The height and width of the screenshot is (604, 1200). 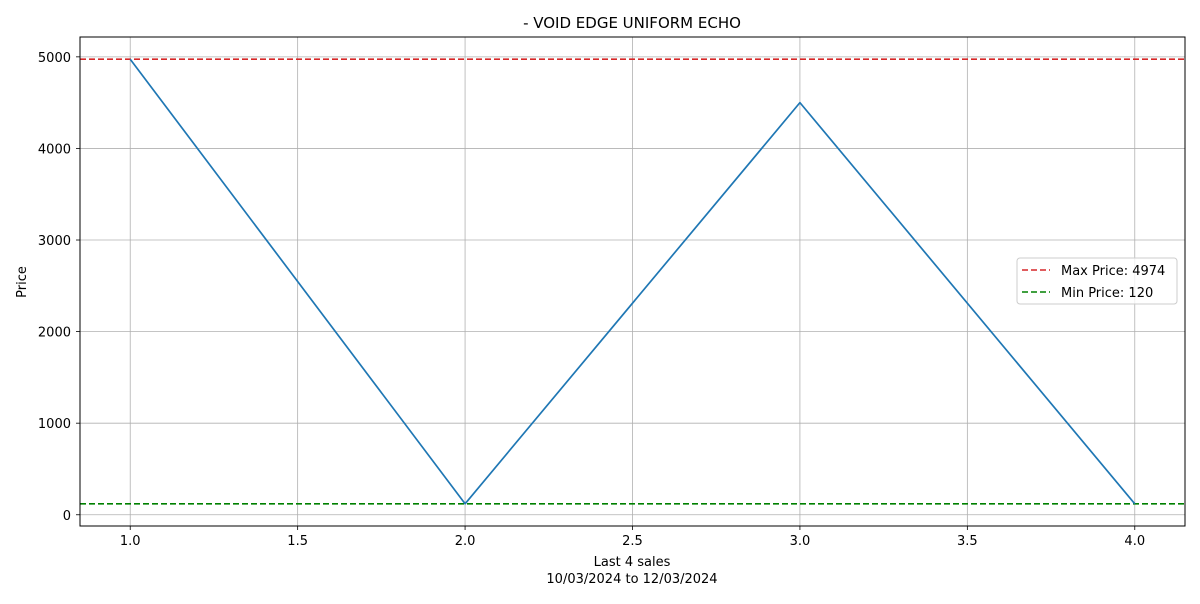 I want to click on x-tick-label: 2.0, so click(x=465, y=541).